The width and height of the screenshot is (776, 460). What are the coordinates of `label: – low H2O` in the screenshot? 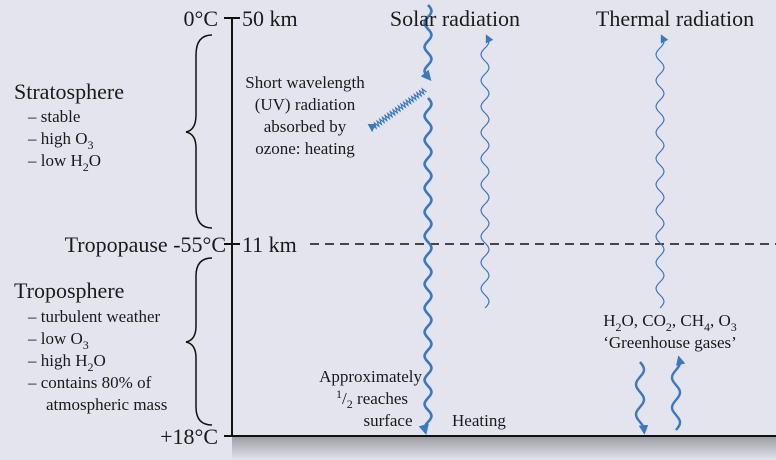 It's located at (64, 162).